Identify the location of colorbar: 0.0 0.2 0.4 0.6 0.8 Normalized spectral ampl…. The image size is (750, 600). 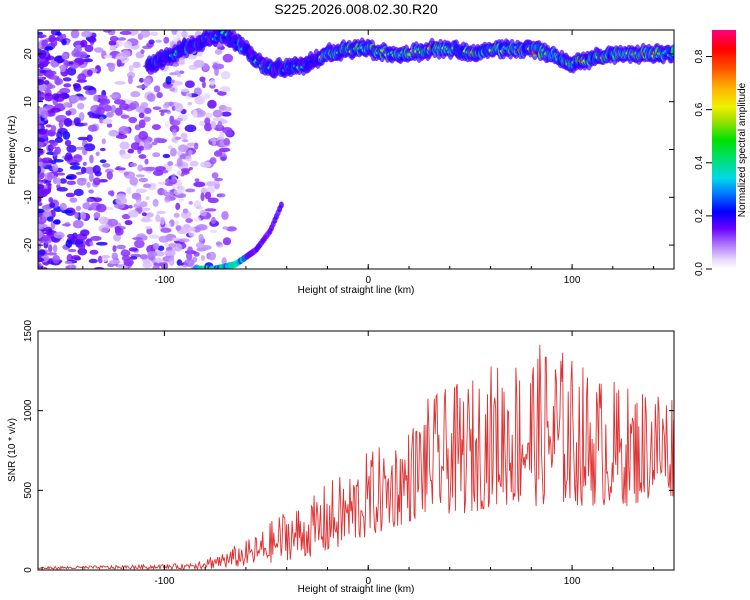
(721, 153).